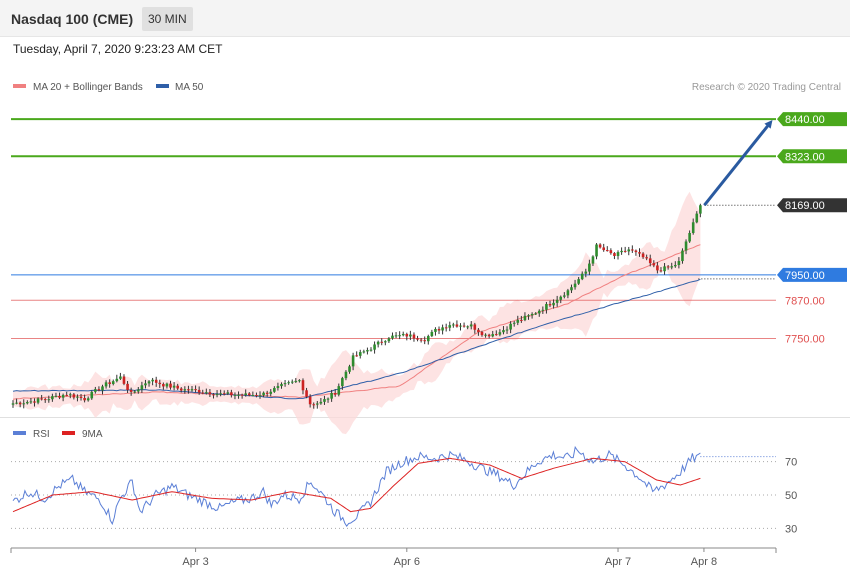  I want to click on rsi-swatch, so click(19, 433).